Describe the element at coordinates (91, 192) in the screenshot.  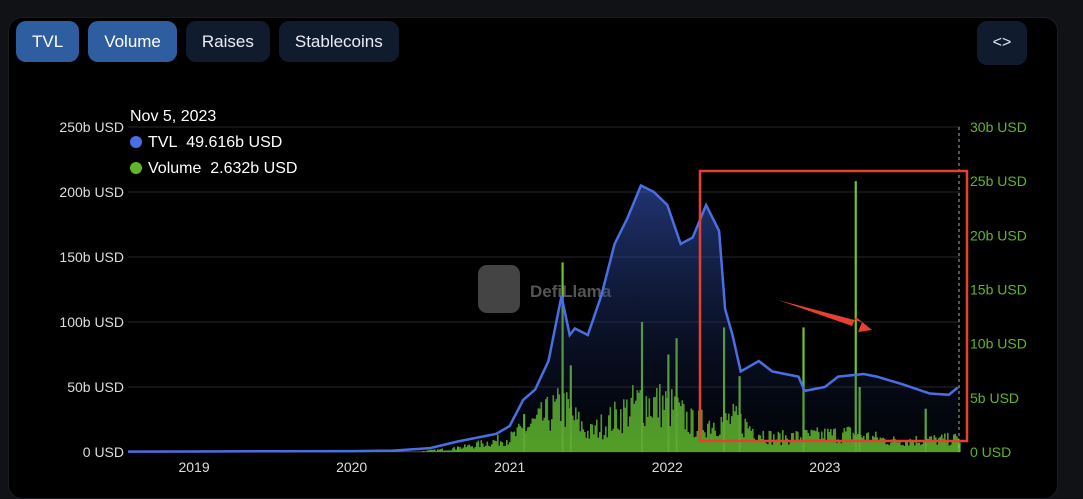
I see `left-tick-label: 200b USD` at that location.